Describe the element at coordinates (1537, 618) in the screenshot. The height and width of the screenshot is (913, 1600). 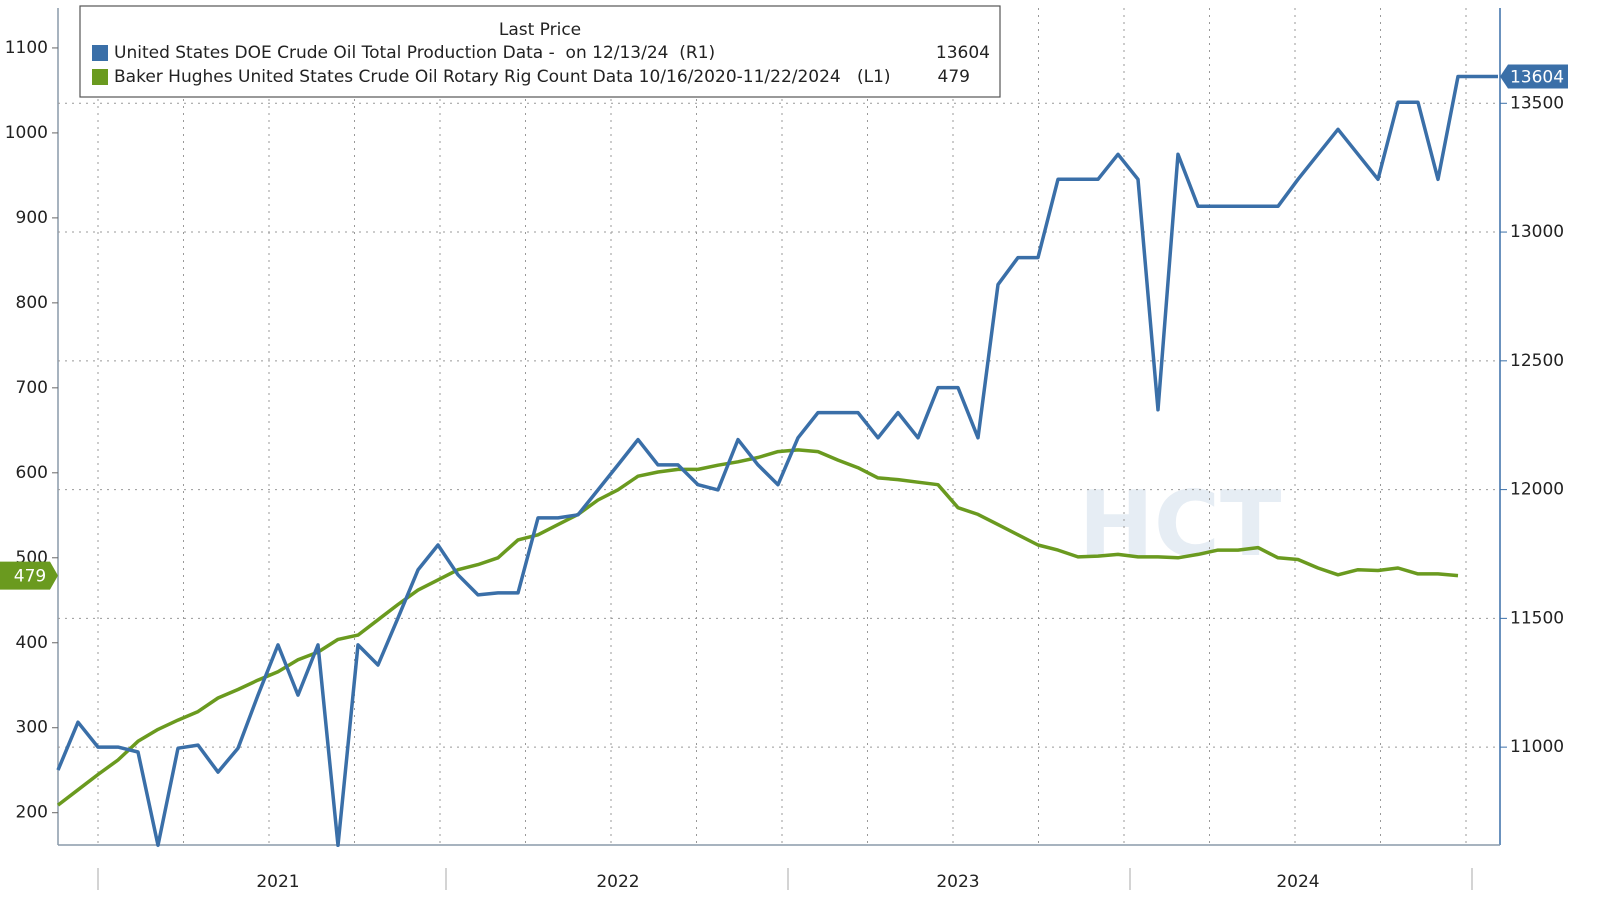
I see `y2-tick-label: 11500` at that location.